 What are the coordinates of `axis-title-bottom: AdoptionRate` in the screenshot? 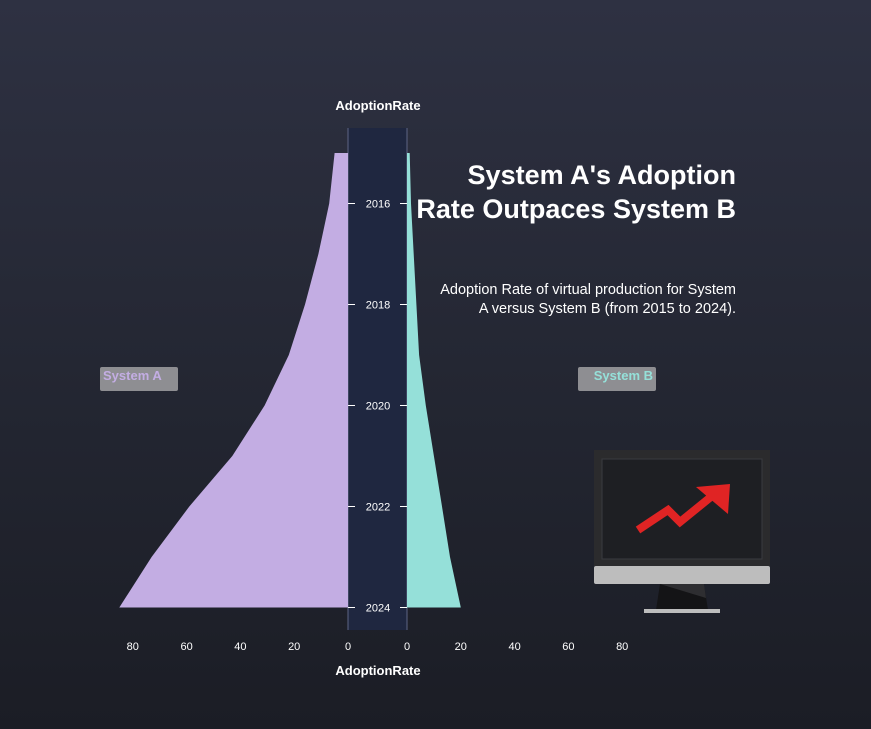 It's located at (377, 670).